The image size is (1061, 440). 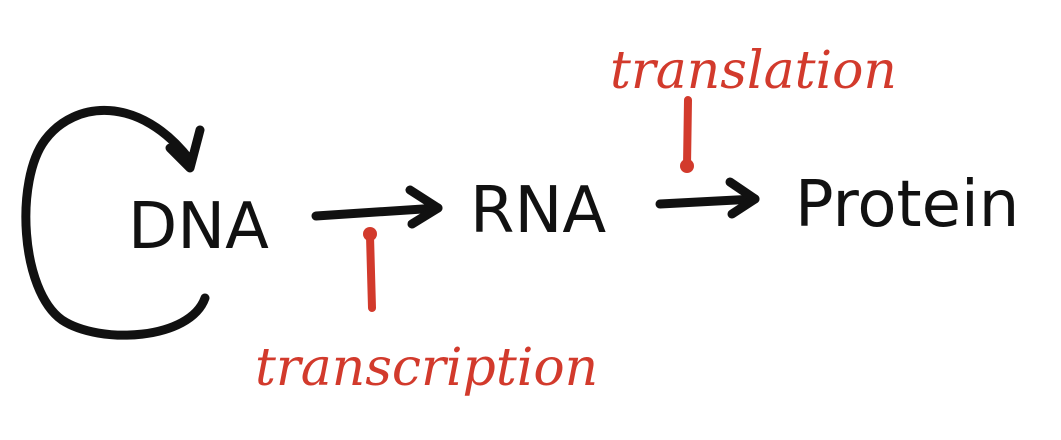 I want to click on label-transcription: transcription, so click(x=426, y=368).